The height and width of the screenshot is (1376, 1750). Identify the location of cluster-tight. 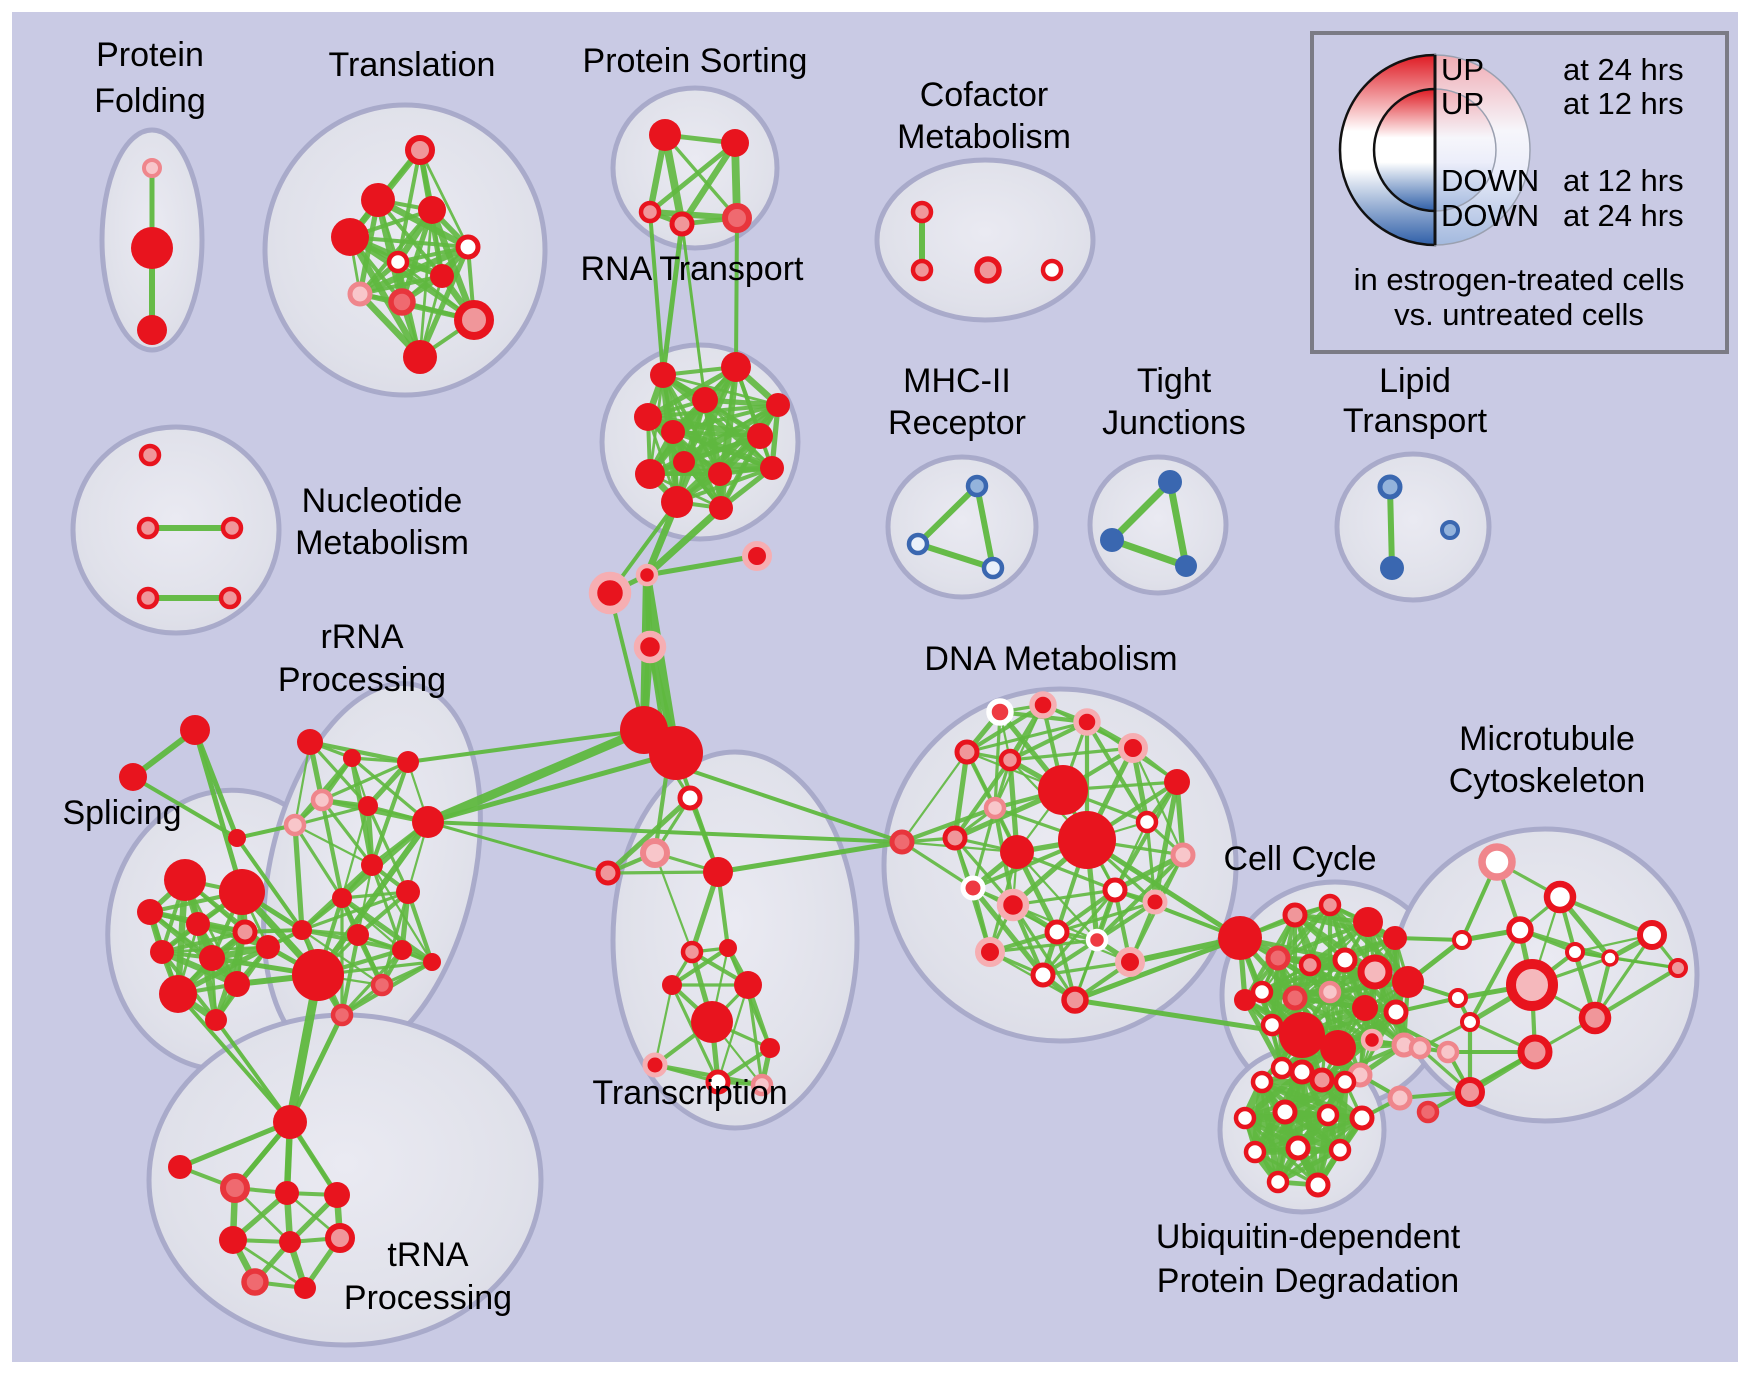
(1158, 525).